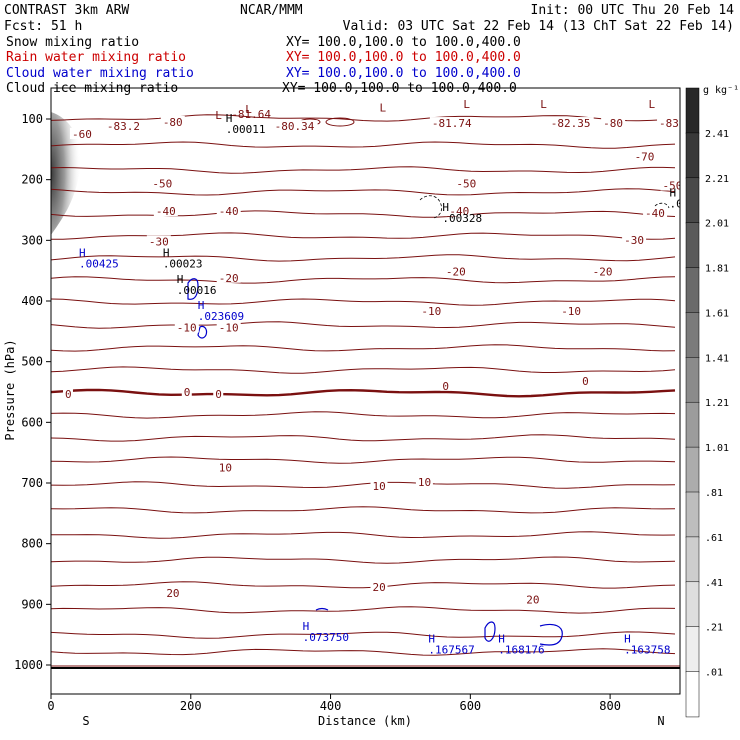 This screenshot has height=740, width=740. What do you see at coordinates (183, 264) in the screenshot?
I see `extremum-value: .00023` at bounding box center [183, 264].